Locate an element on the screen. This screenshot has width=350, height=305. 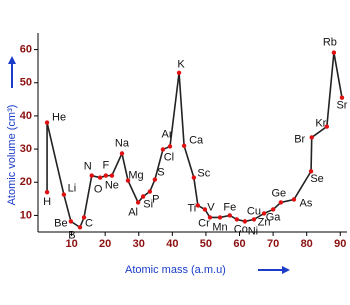
point-label: Si is located at coordinates (148, 204).